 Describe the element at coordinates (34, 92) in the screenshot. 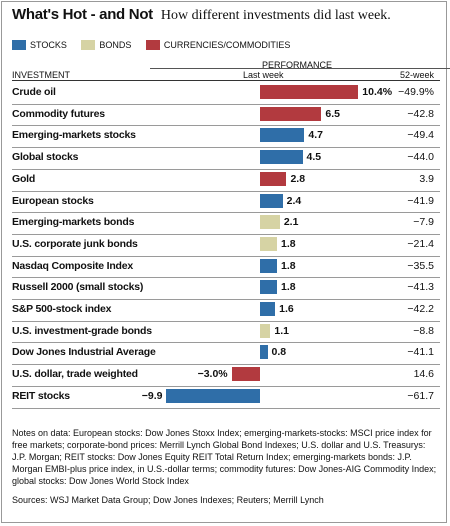

I see `row-label: Crude oil` at that location.